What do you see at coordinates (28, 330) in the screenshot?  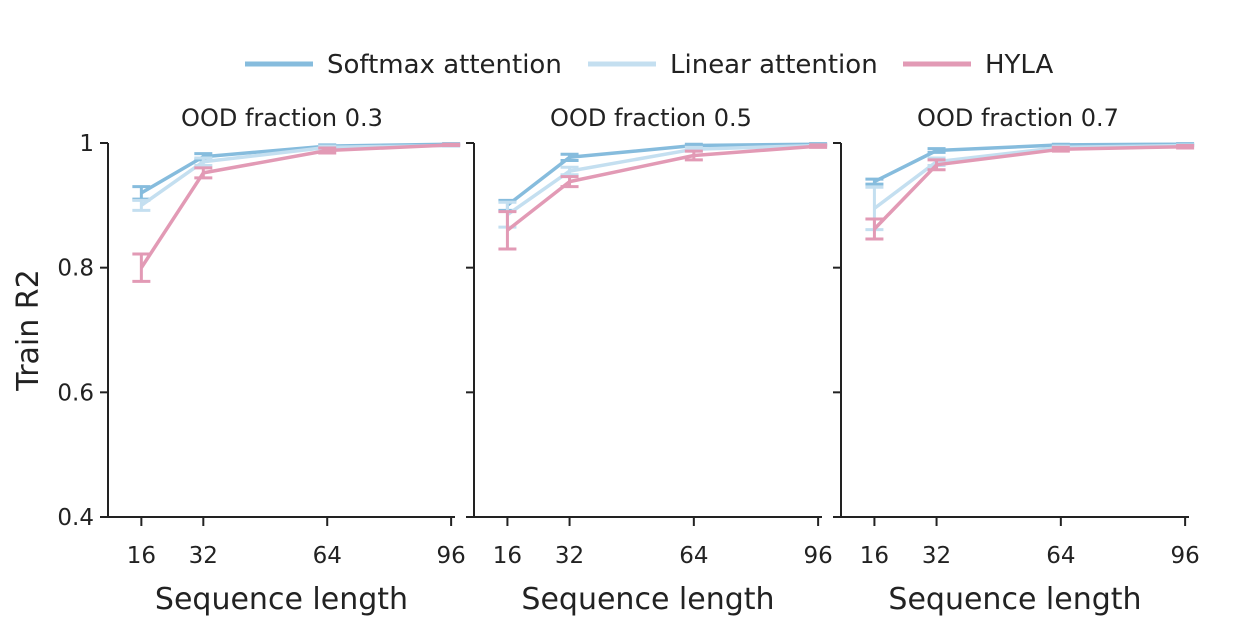 I see `y-axis-label: Train R2` at bounding box center [28, 330].